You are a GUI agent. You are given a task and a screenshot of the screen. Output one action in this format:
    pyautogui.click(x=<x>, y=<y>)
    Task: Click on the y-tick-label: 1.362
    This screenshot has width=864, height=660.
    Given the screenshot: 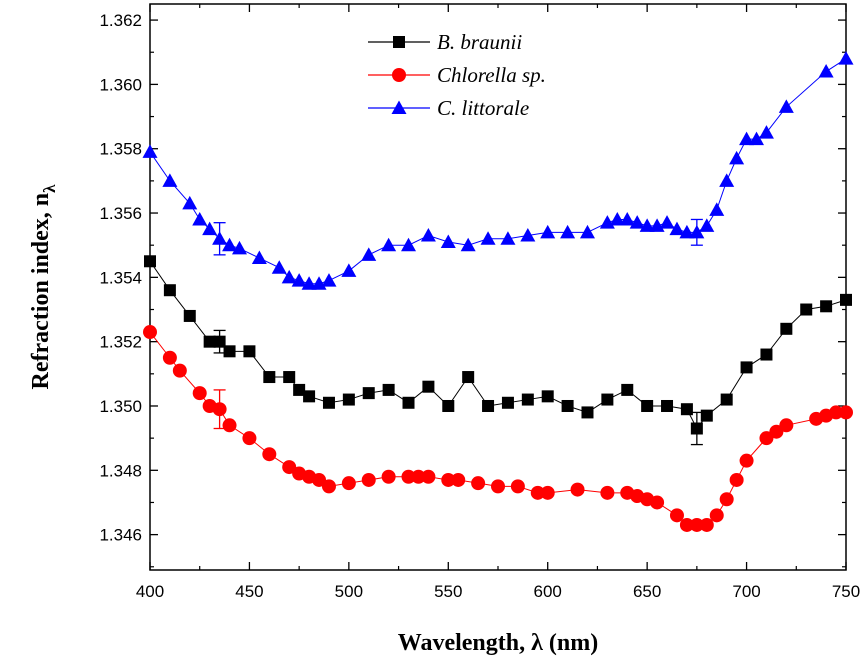 What is the action you would take?
    pyautogui.click(x=120, y=20)
    